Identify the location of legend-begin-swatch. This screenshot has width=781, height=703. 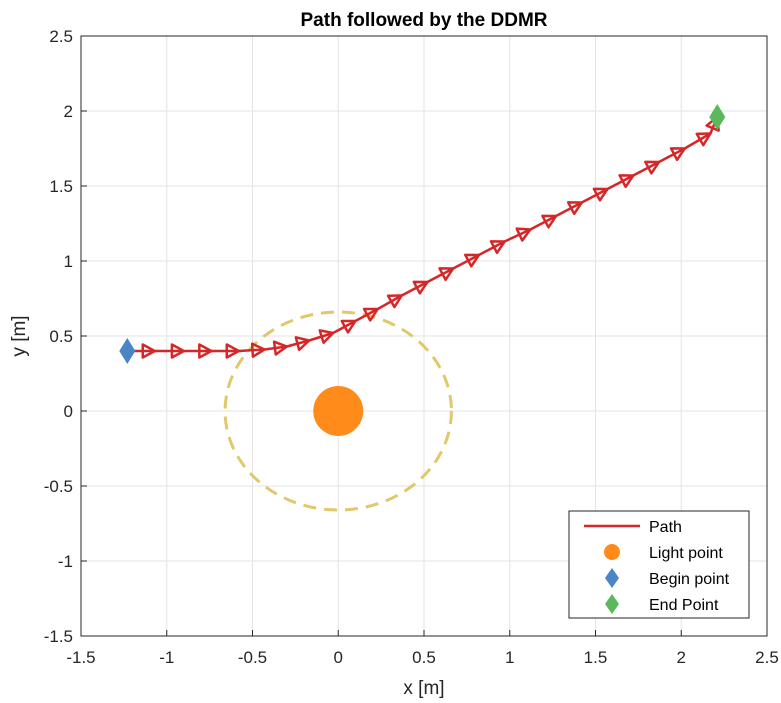
(612, 578).